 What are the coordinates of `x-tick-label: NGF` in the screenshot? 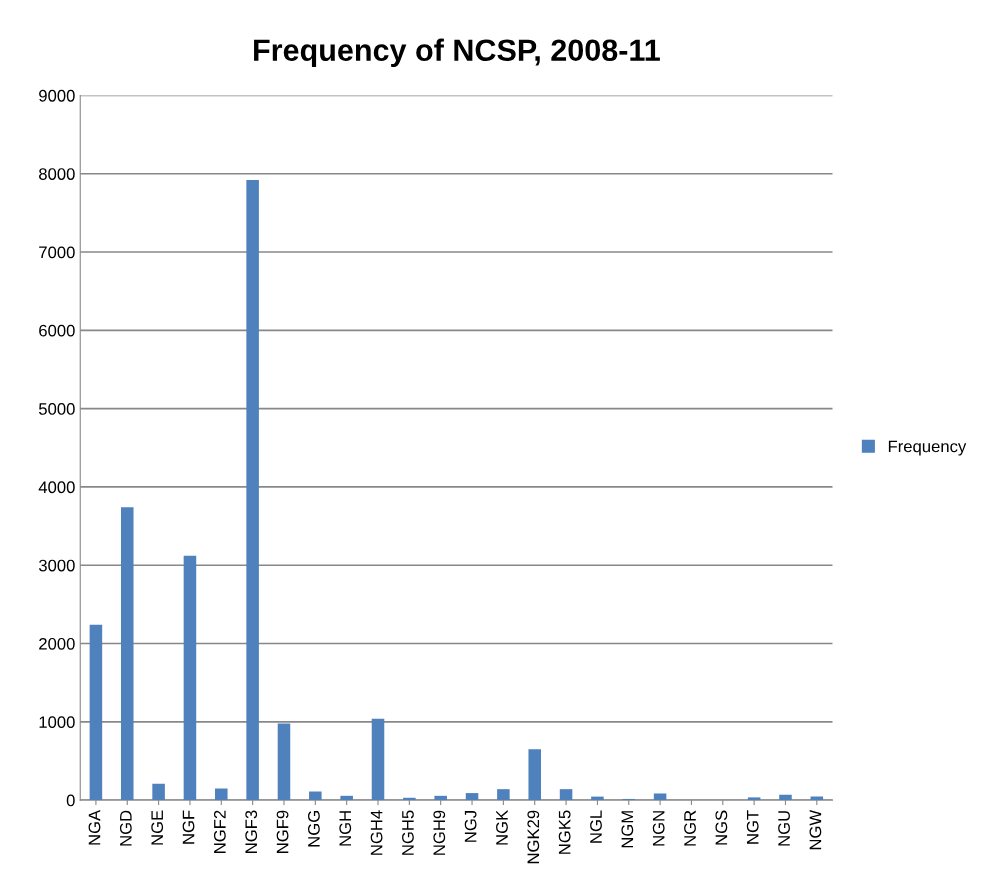 It's located at (188, 827).